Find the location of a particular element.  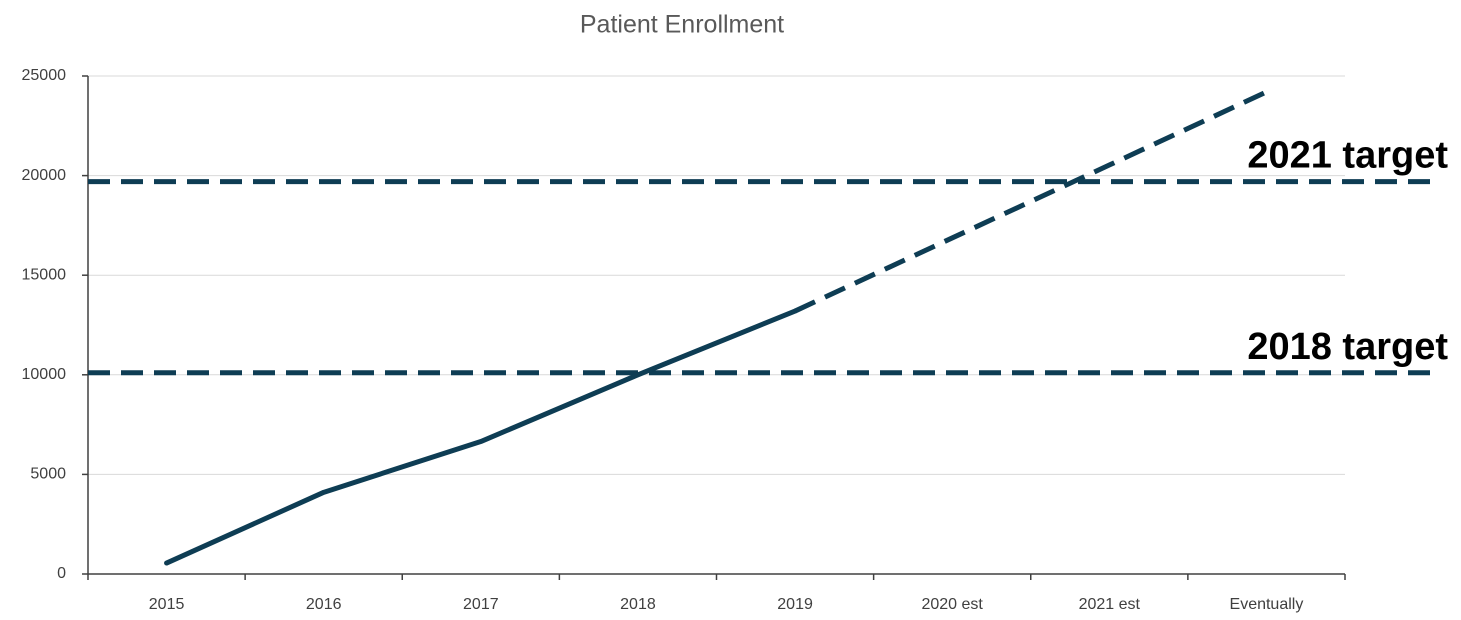

series-line is located at coordinates (1031, 201).